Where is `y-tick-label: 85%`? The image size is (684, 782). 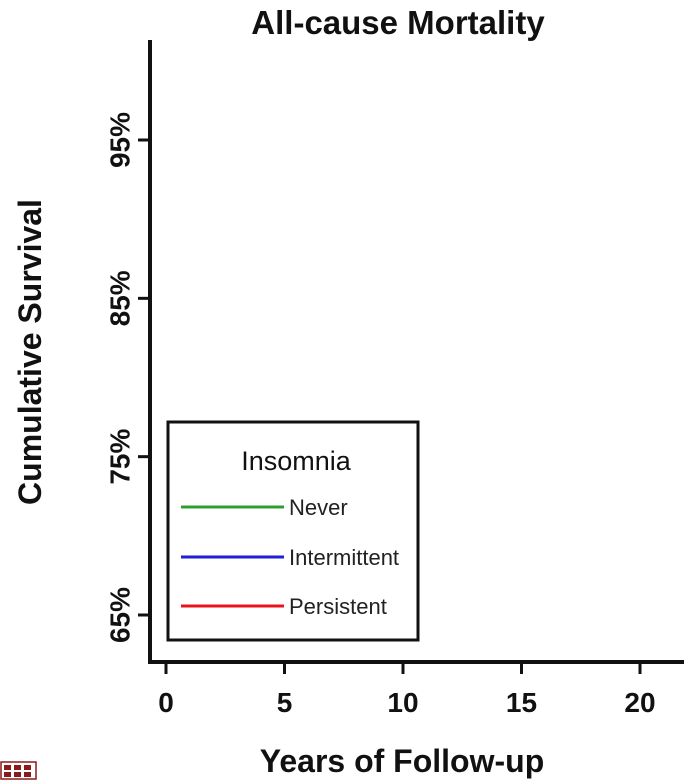 y-tick-label: 85% is located at coordinates (120, 298).